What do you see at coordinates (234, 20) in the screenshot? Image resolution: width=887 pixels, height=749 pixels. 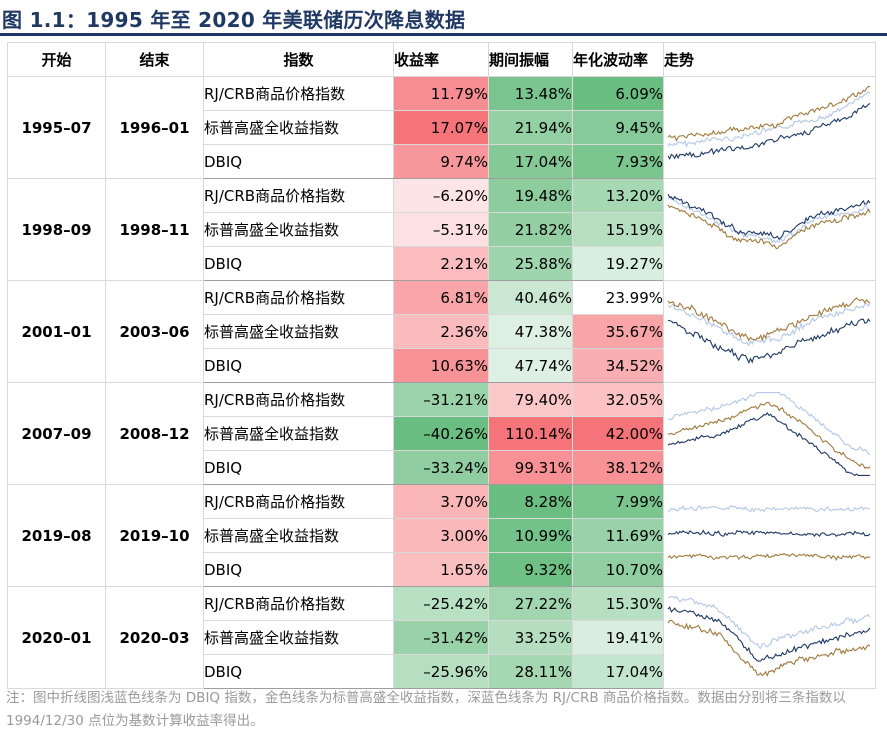 I see `figure-title: 图 1.1：1995 年至 2020 年美联储历次降息数据` at bounding box center [234, 20].